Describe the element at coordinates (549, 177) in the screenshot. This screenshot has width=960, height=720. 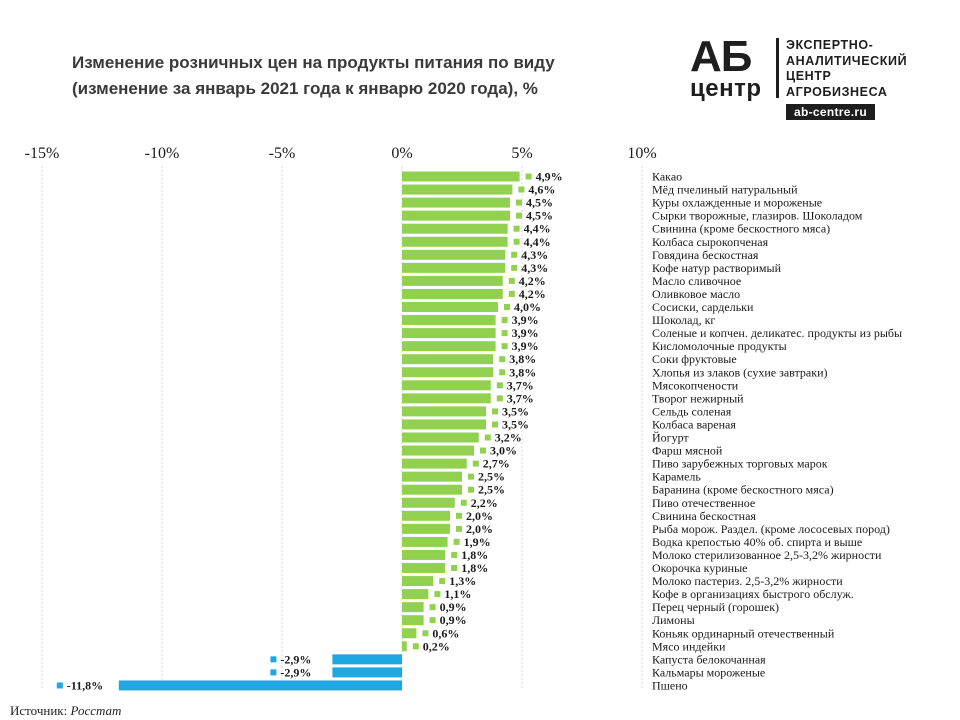
I see `value-label: 4,9%` at that location.